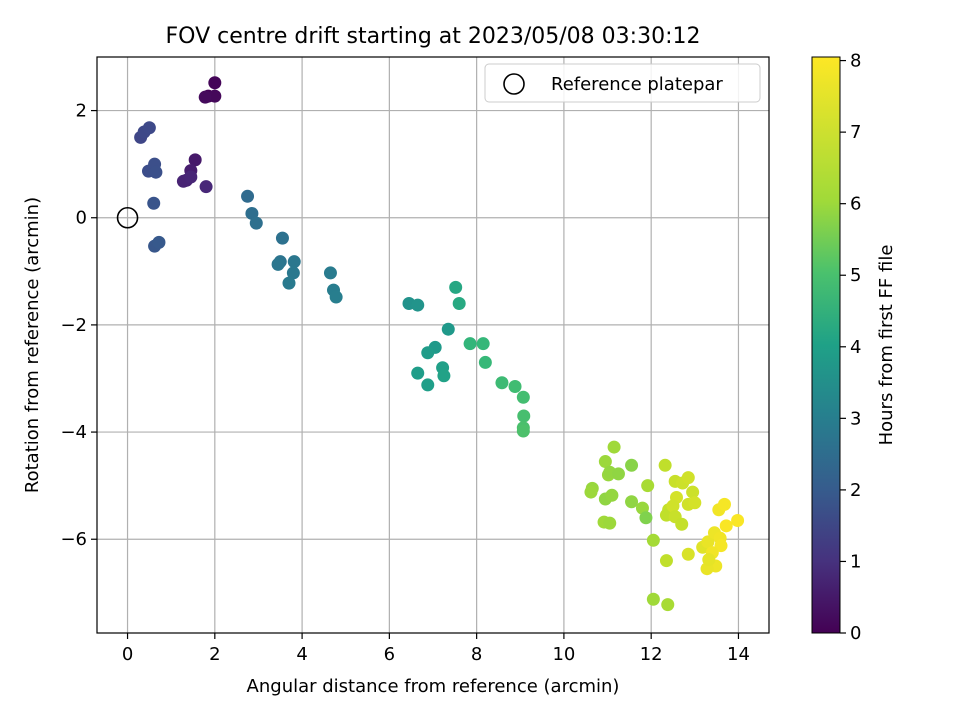 This screenshot has height=720, width=960. I want to click on colorbar-tick-label: 4, so click(855, 347).